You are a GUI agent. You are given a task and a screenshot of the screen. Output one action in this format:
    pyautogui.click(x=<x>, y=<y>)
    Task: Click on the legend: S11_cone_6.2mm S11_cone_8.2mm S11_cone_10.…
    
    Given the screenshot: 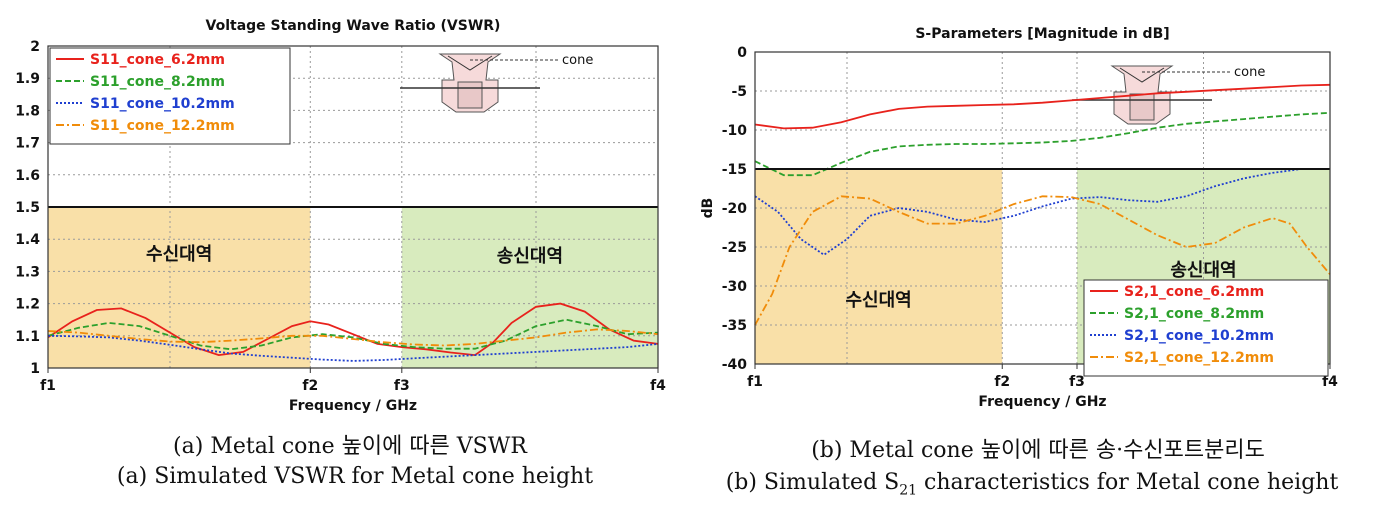 What is the action you would take?
    pyautogui.click(x=170, y=96)
    